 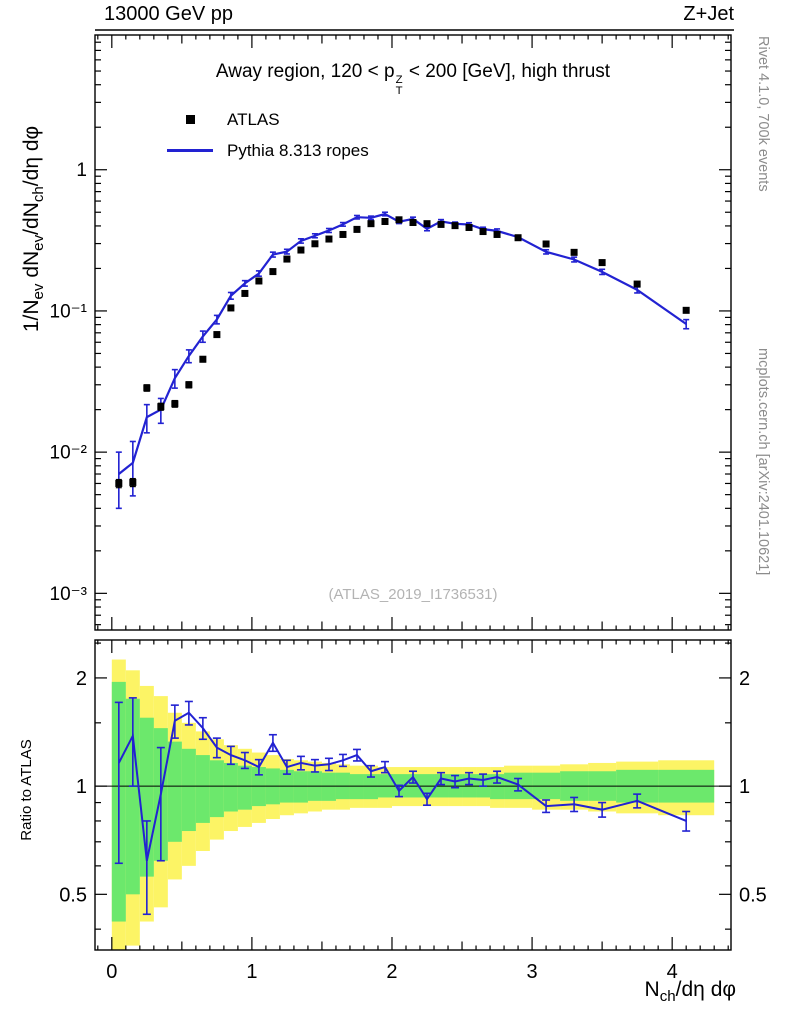 What do you see at coordinates (672, 972) in the screenshot?
I see `x-tick-label: 4` at bounding box center [672, 972].